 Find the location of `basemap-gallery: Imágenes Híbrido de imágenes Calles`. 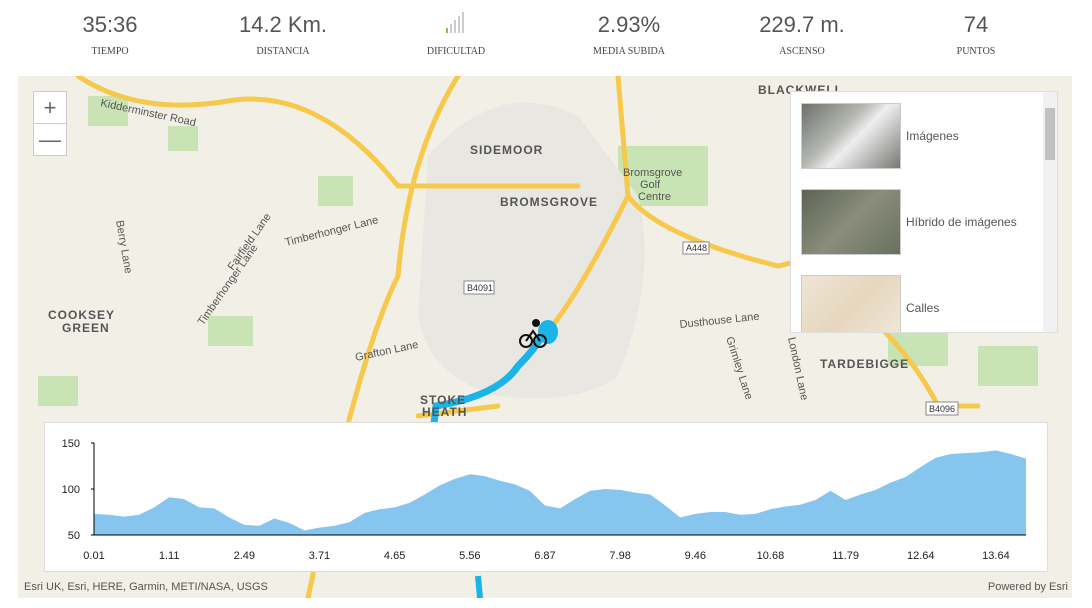

basemap-gallery: Imágenes Híbrido de imágenes Calles is located at coordinates (924, 212).